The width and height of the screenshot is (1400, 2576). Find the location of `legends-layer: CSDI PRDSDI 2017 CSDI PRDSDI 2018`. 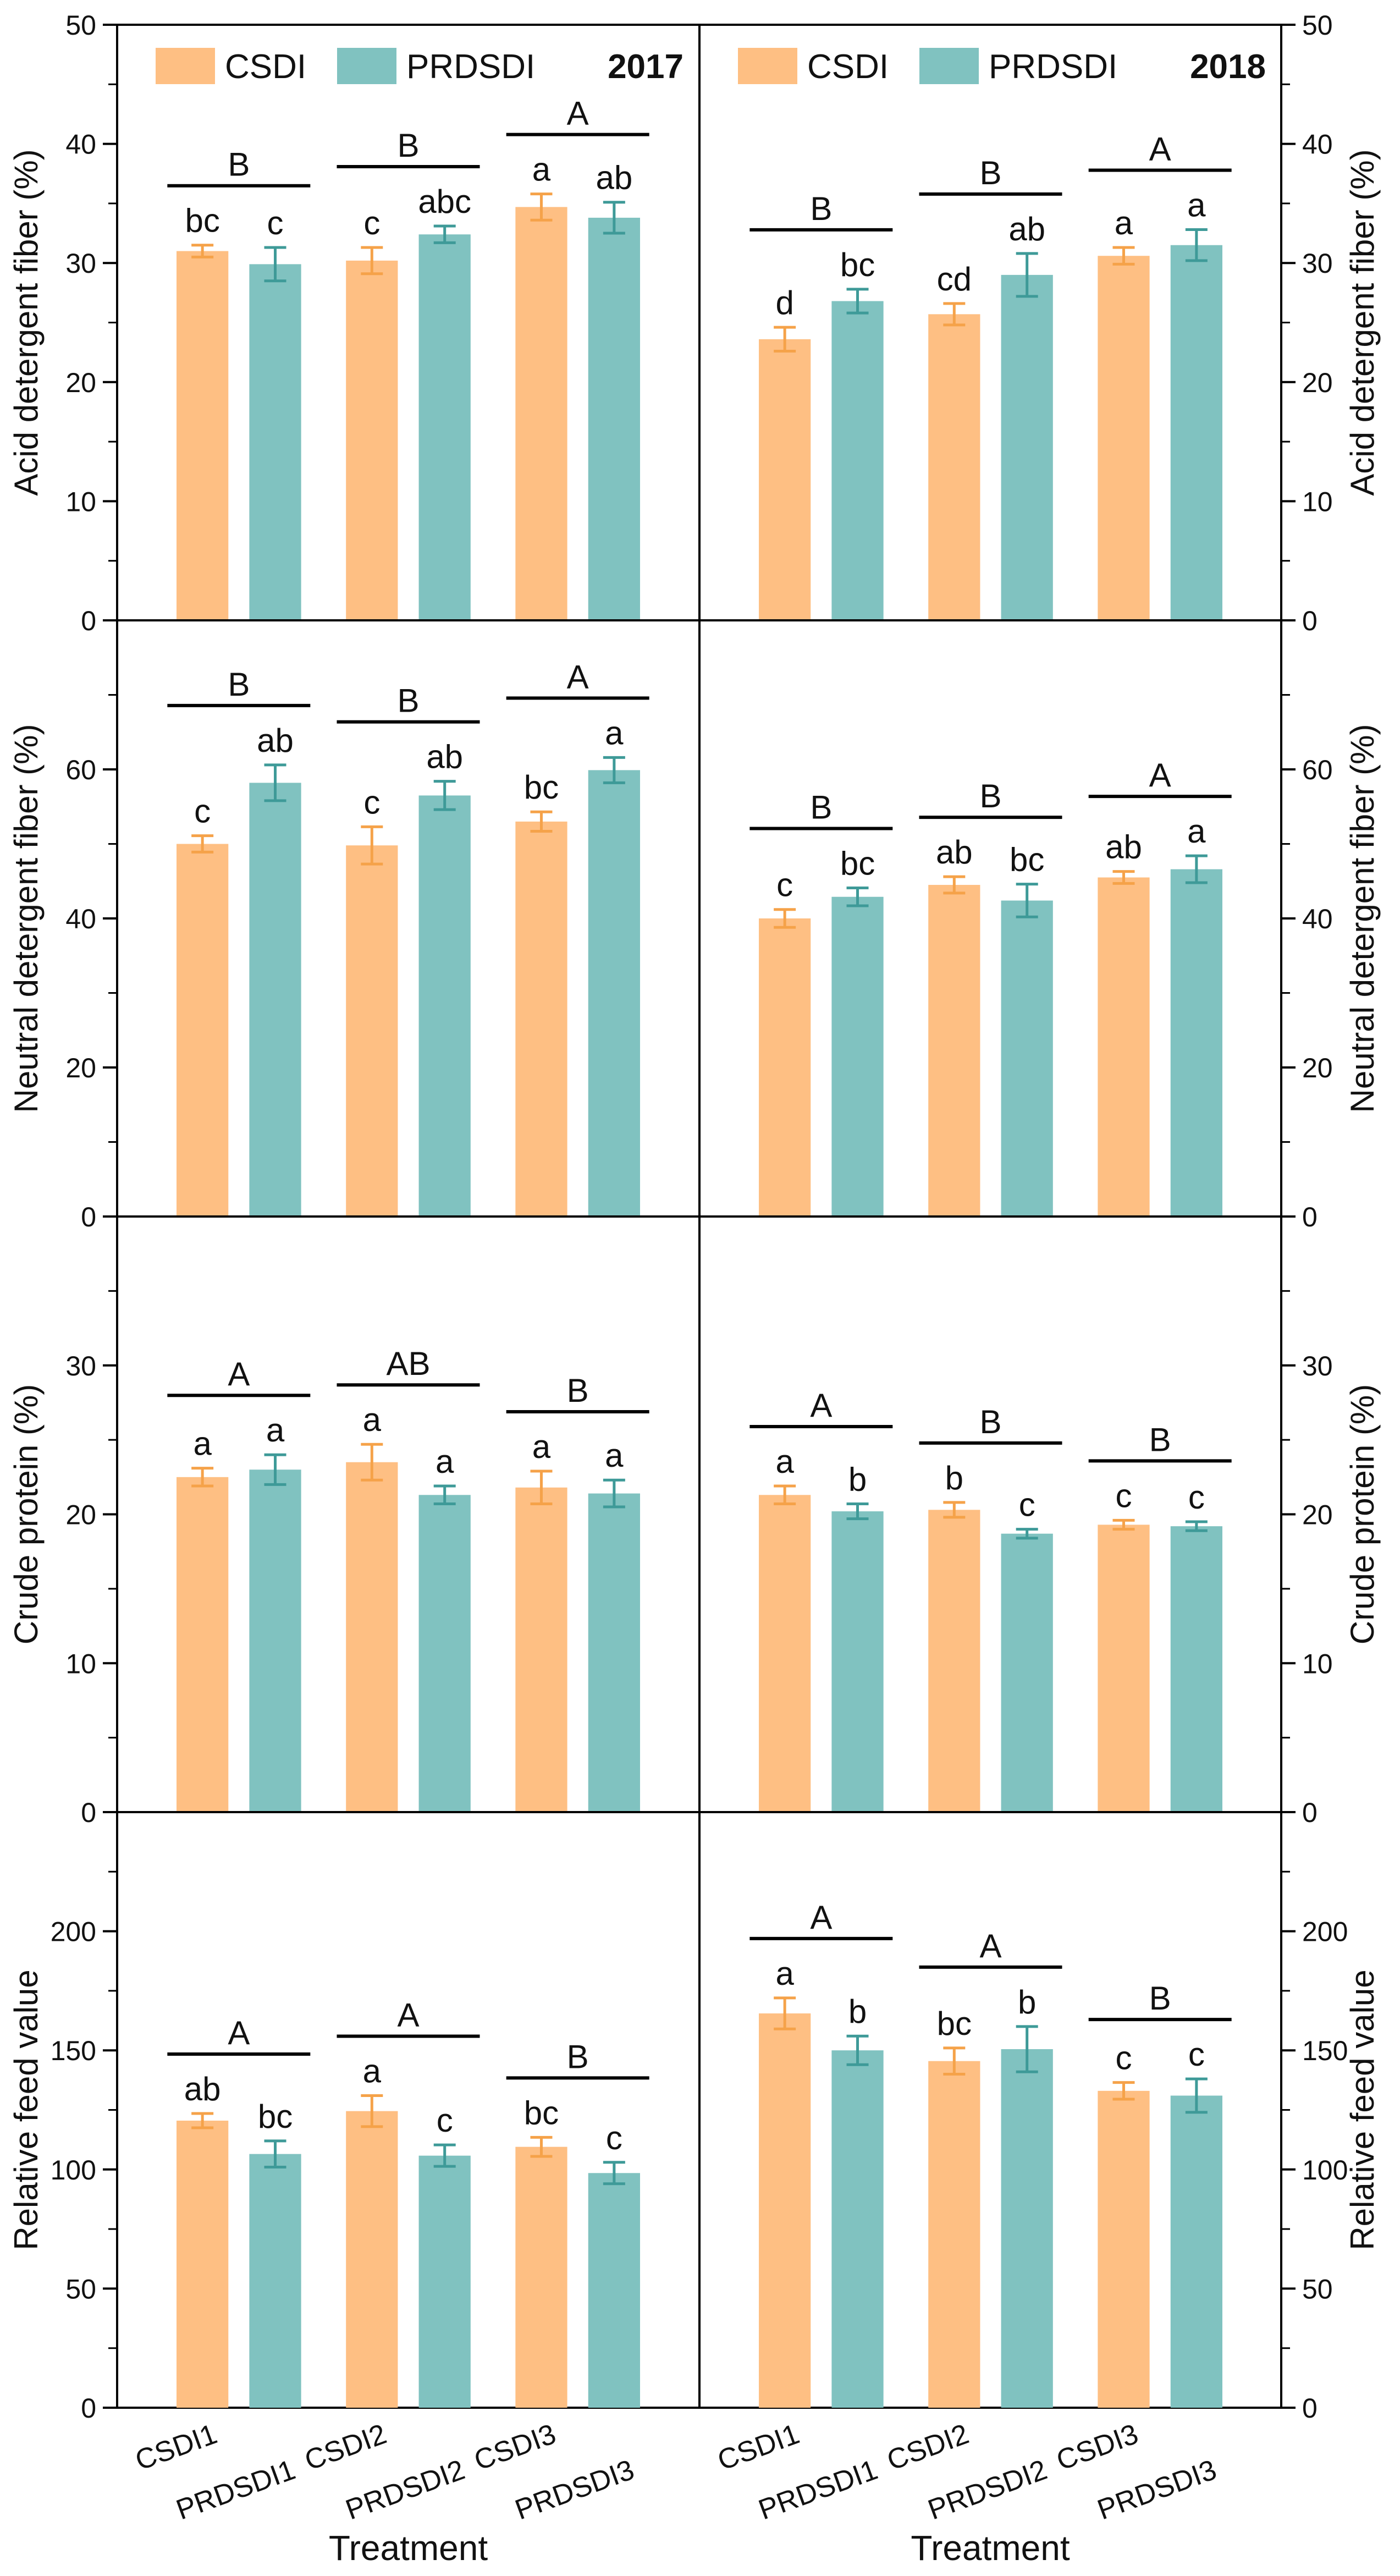

legends-layer: CSDI PRDSDI 2017 CSDI PRDSDI 2018 is located at coordinates (711, 67).